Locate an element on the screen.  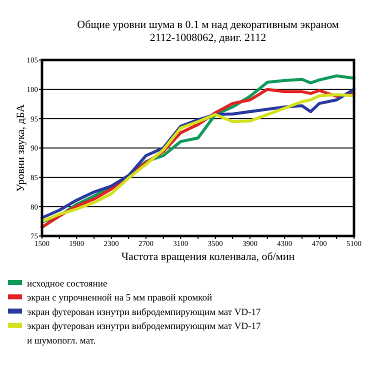
y-axis-title: Уровни звука, дБА is located at coordinates (21, 148).